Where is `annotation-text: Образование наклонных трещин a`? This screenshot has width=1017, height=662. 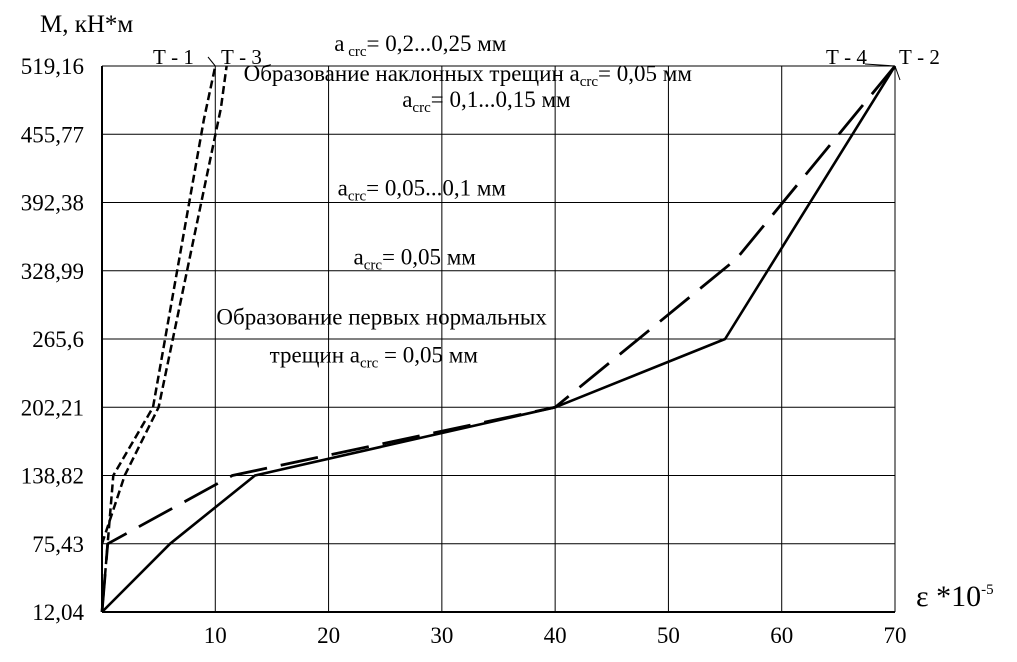
annotation-text: Образование наклонных трещин a is located at coordinates (412, 73).